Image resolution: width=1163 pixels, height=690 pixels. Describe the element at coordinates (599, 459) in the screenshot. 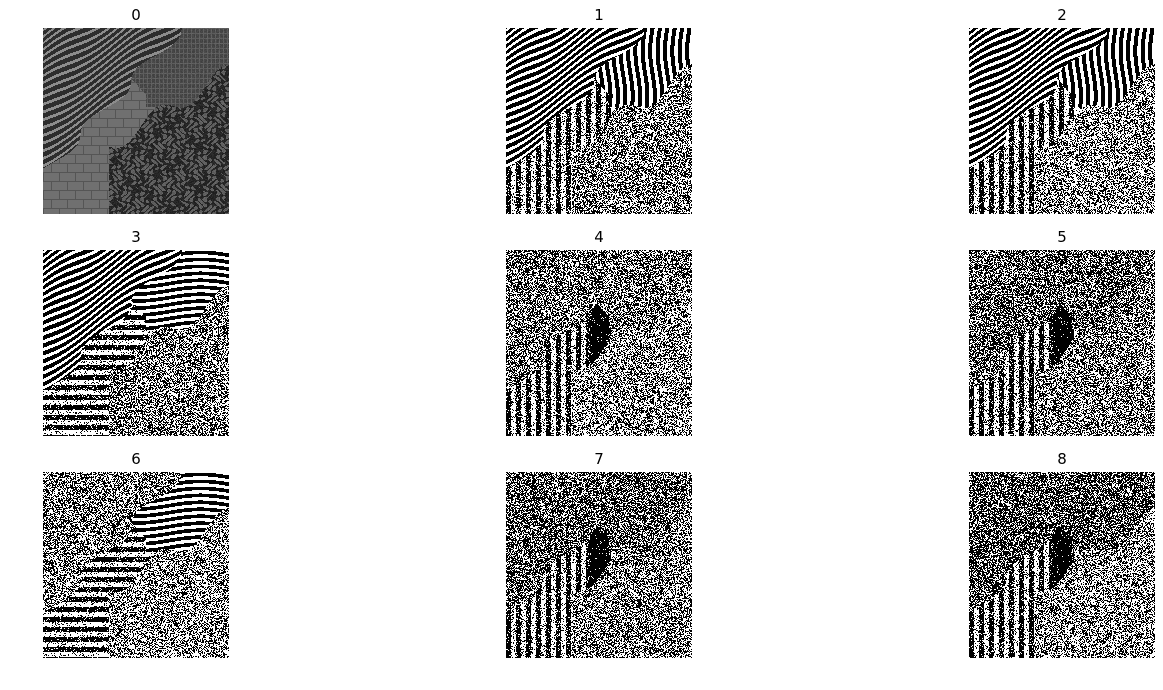

I see `panel-title-7: 7` at that location.